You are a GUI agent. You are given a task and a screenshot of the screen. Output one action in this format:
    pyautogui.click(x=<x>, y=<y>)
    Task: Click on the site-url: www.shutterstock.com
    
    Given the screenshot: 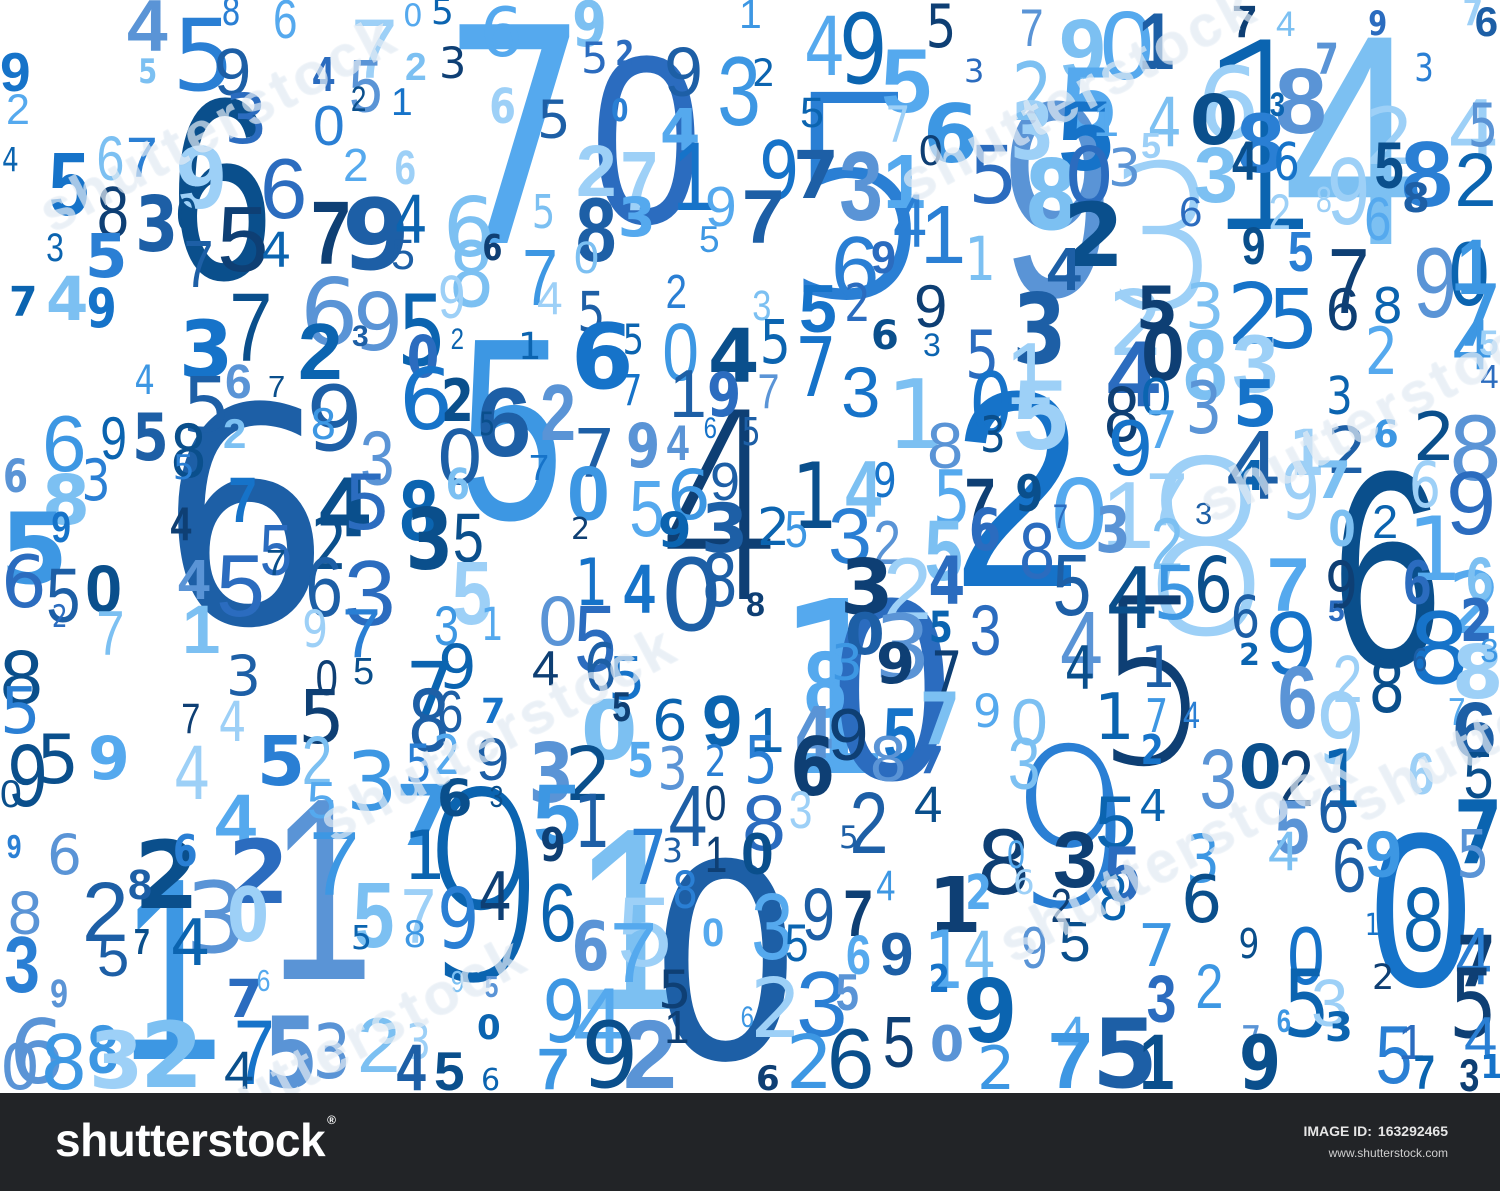 What is the action you would take?
    pyautogui.click(x=1388, y=1153)
    